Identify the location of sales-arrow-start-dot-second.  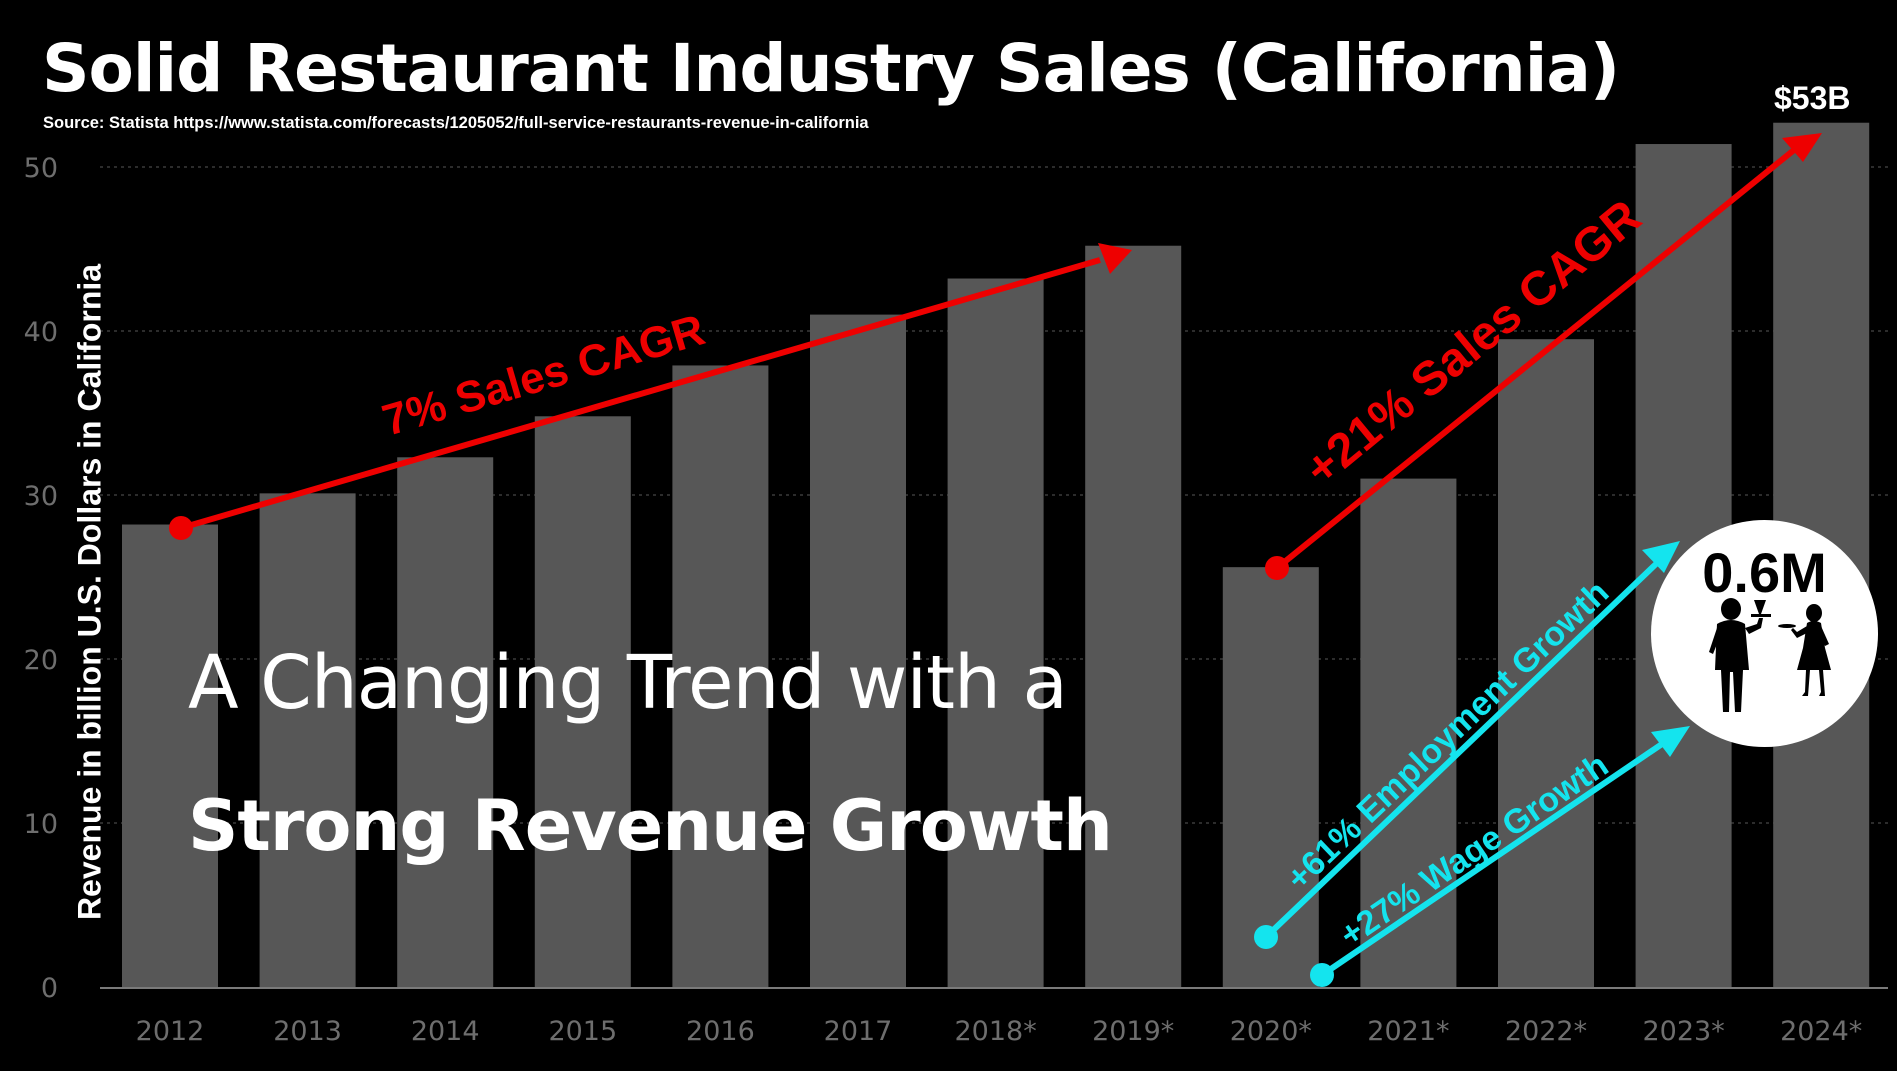
(1277, 568).